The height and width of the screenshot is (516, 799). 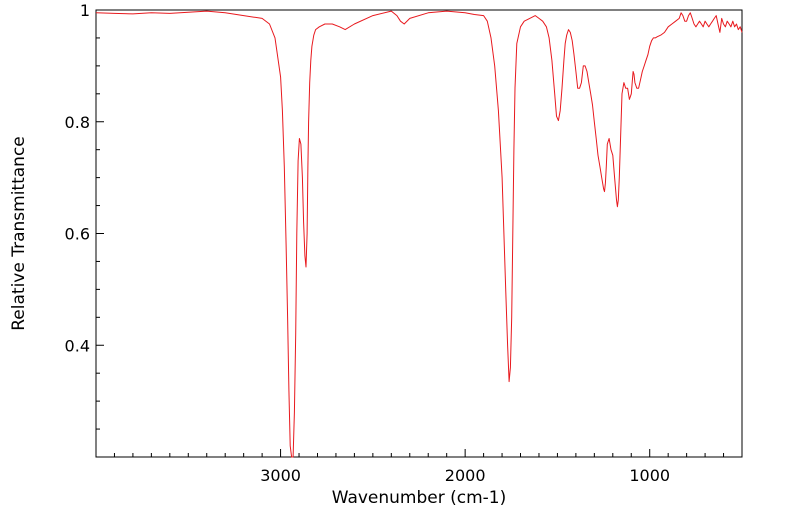 I want to click on x-tick-label: 2000, so click(x=465, y=475).